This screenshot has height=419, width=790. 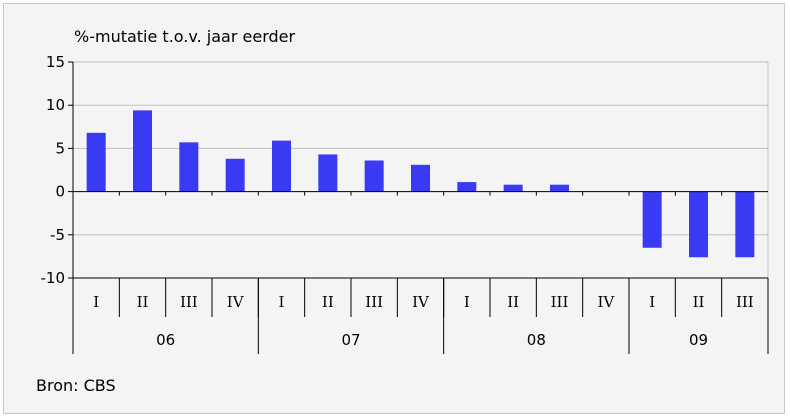 I want to click on y-tick-label: -5, so click(x=57, y=235).